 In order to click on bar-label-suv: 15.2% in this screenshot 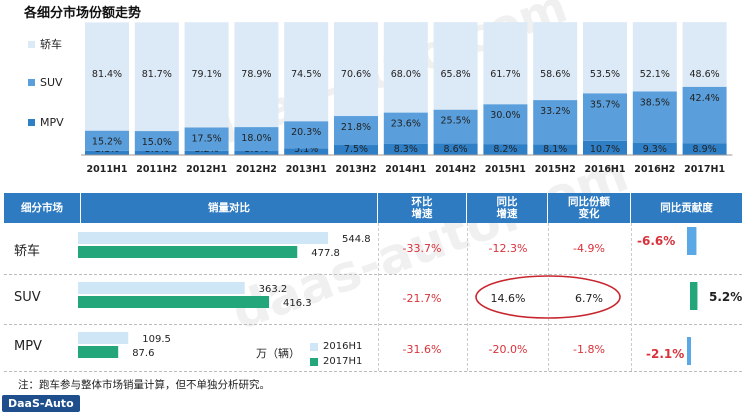, I will do `click(107, 142)`.